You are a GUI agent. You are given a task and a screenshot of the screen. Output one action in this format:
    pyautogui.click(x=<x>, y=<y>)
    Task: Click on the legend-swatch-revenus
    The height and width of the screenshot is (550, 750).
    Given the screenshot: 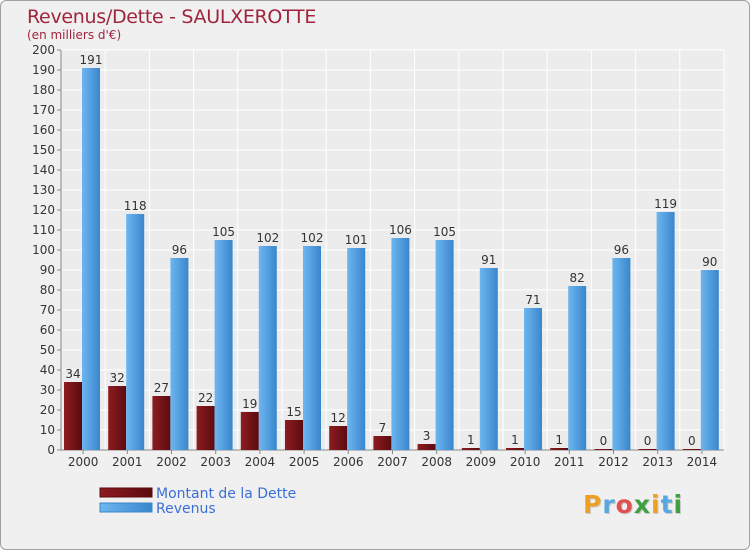 What is the action you would take?
    pyautogui.click(x=126, y=507)
    